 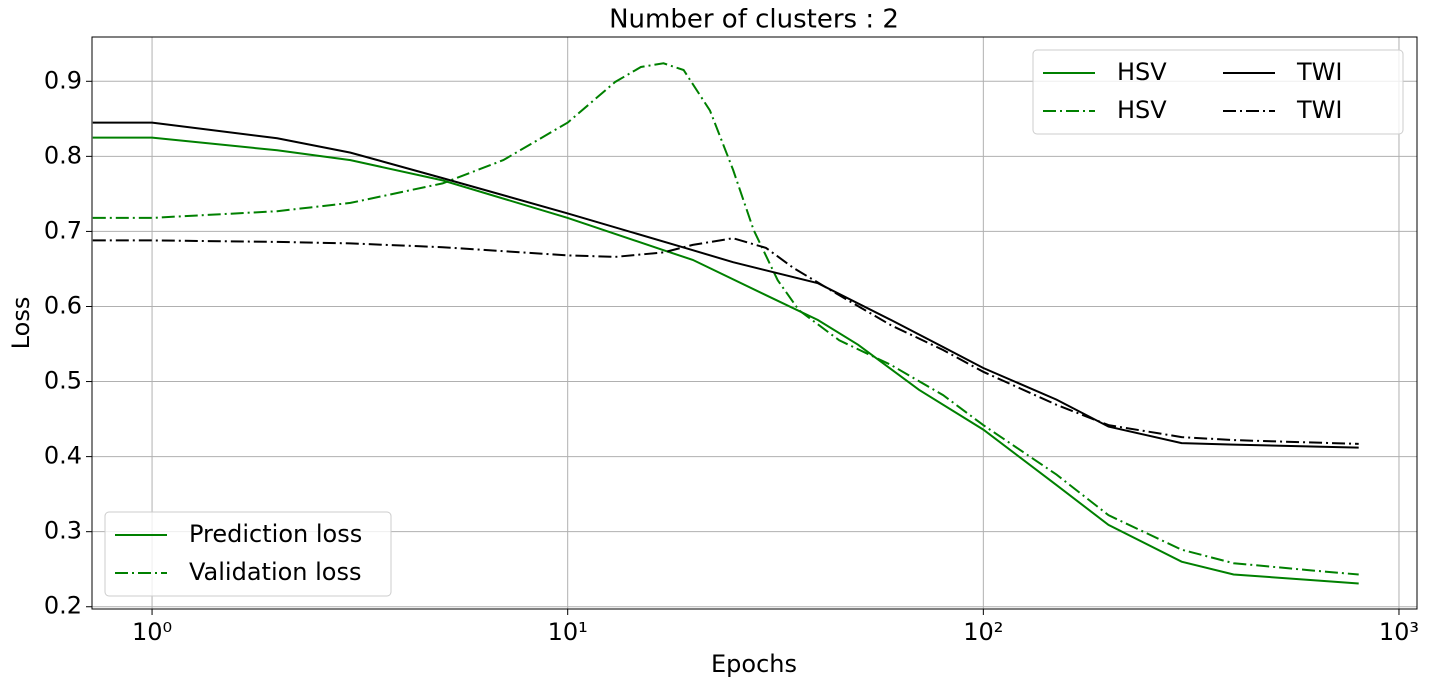 I want to click on y-tick-label: 0.7, so click(x=63, y=230).